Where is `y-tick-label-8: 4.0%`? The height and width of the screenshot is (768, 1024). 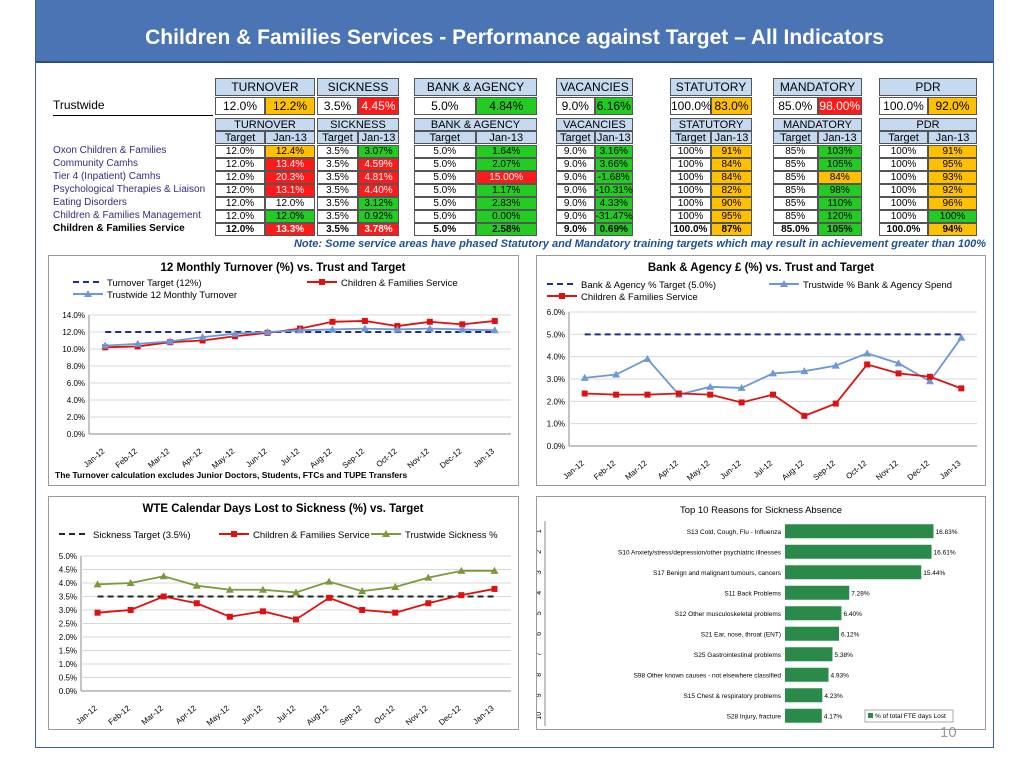
y-tick-label-8: 4.0% is located at coordinates (68, 583).